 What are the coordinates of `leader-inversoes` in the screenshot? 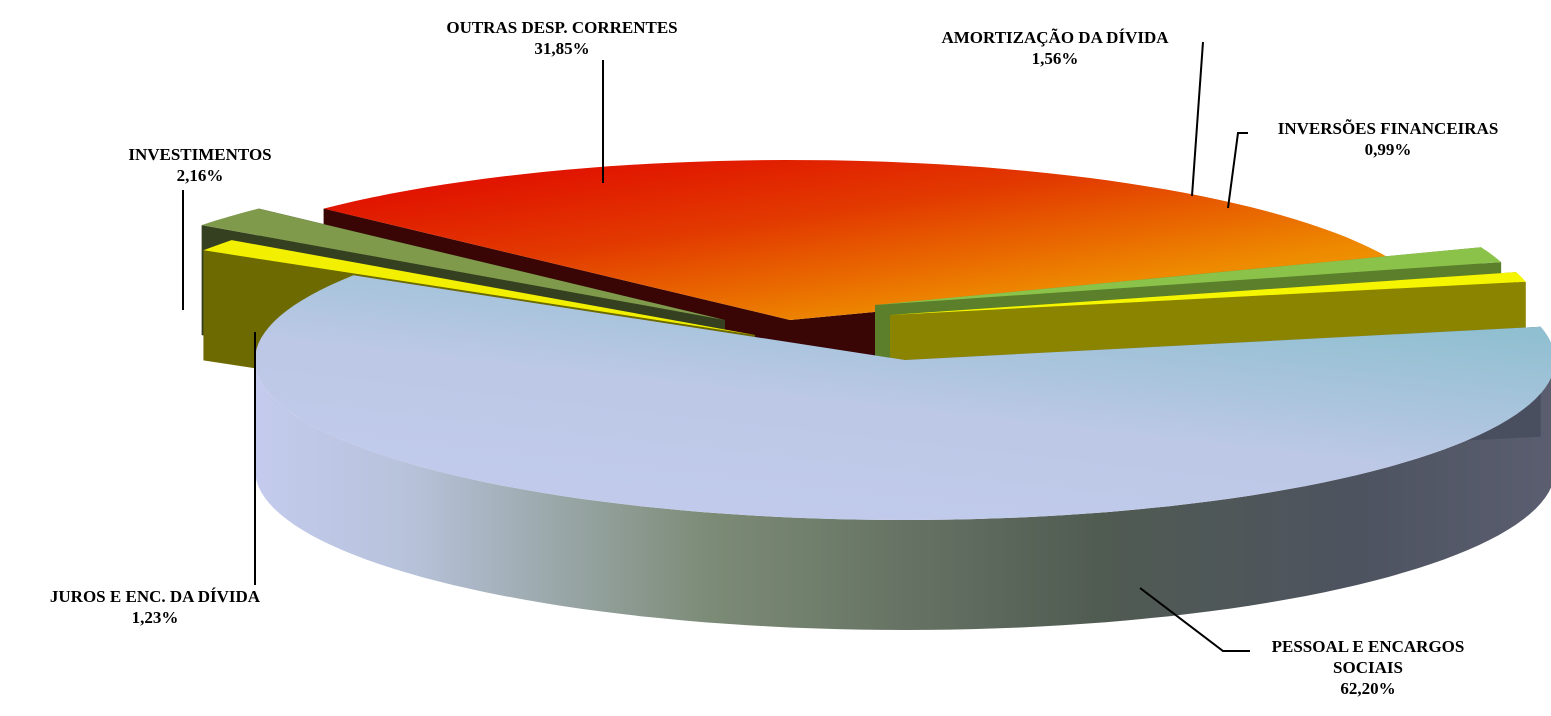 It's located at (1237, 170).